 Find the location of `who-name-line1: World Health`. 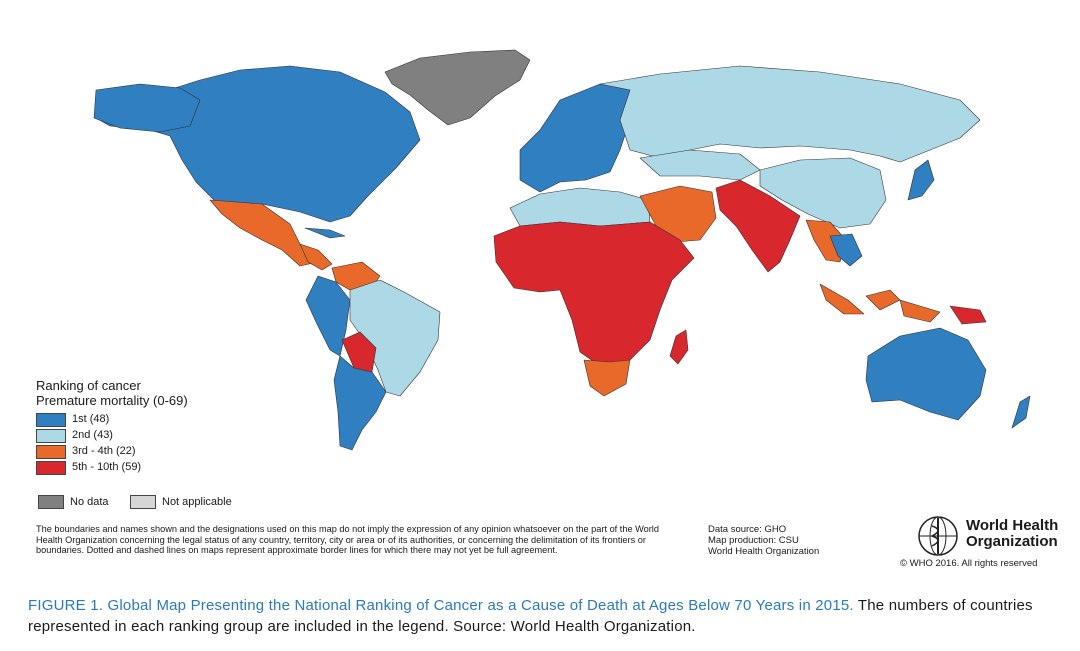

who-name-line1: World Health is located at coordinates (1012, 525).